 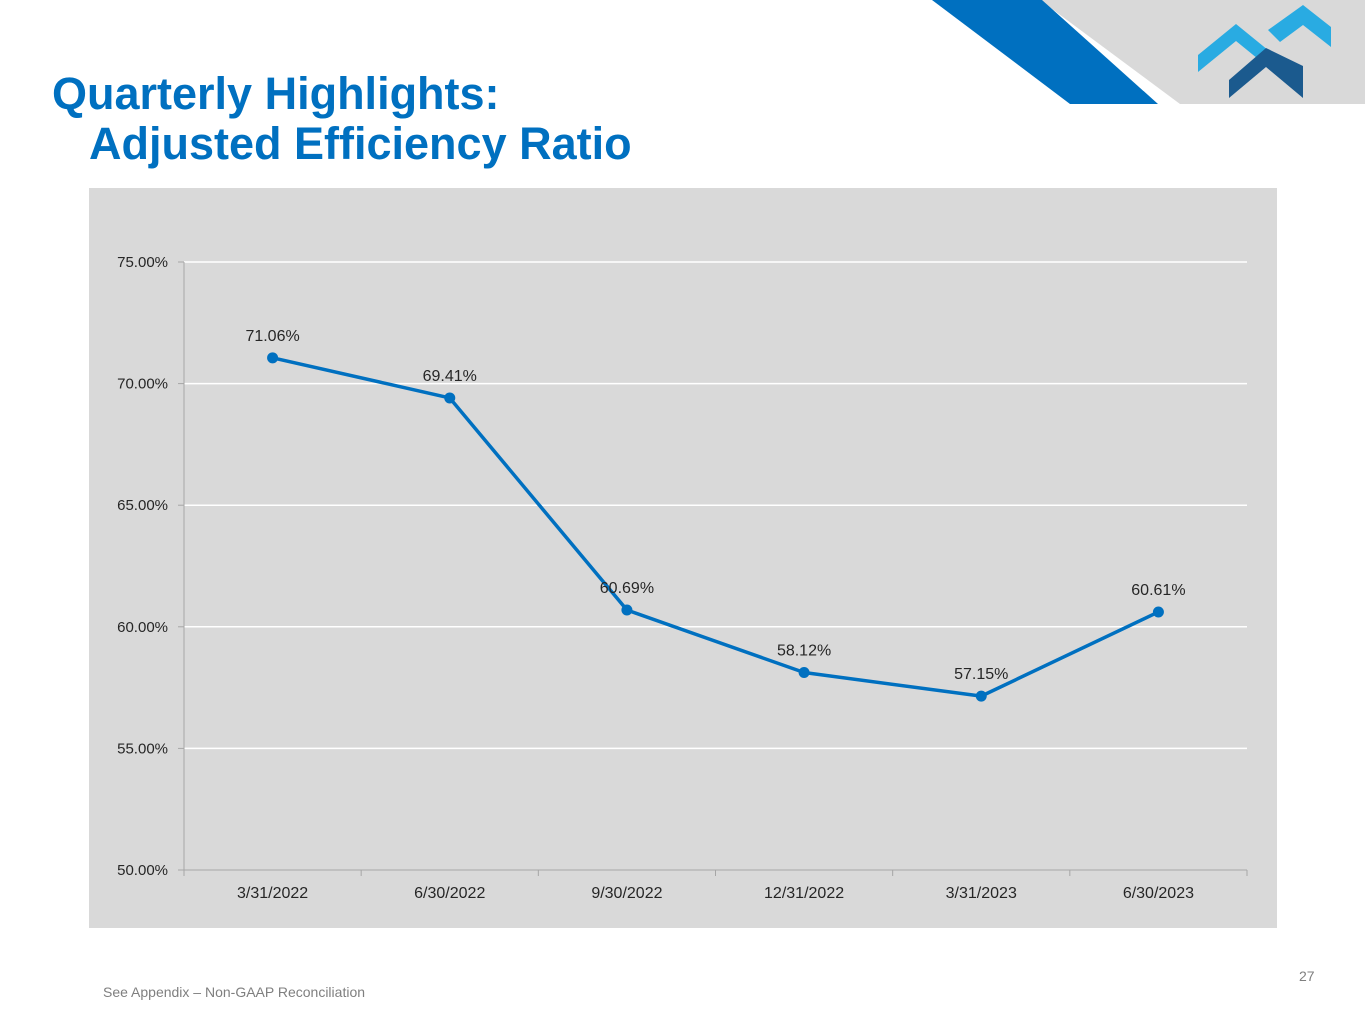 What do you see at coordinates (626, 893) in the screenshot?
I see `x-tick-label: 9/30/2022` at bounding box center [626, 893].